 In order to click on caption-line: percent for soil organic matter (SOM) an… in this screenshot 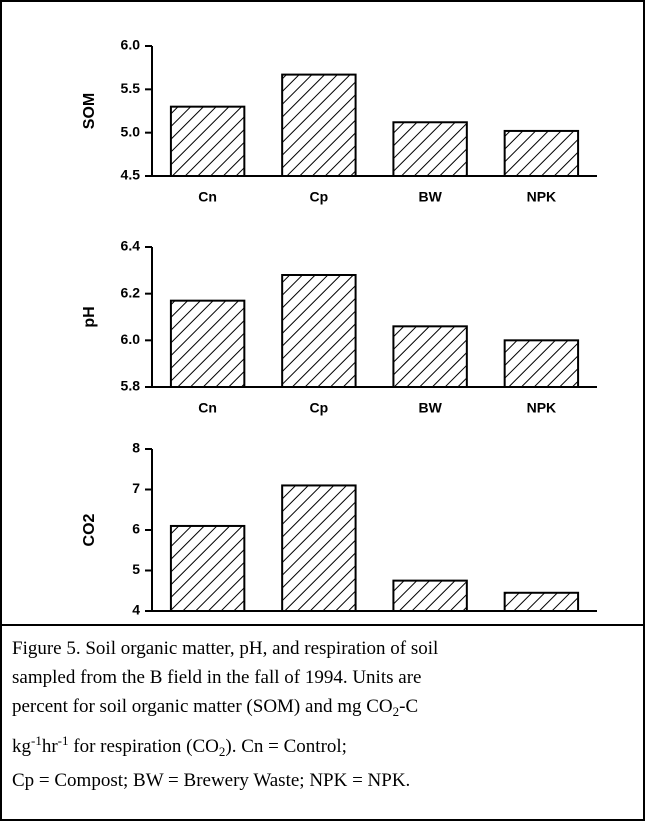, I will do `click(322, 709)`.